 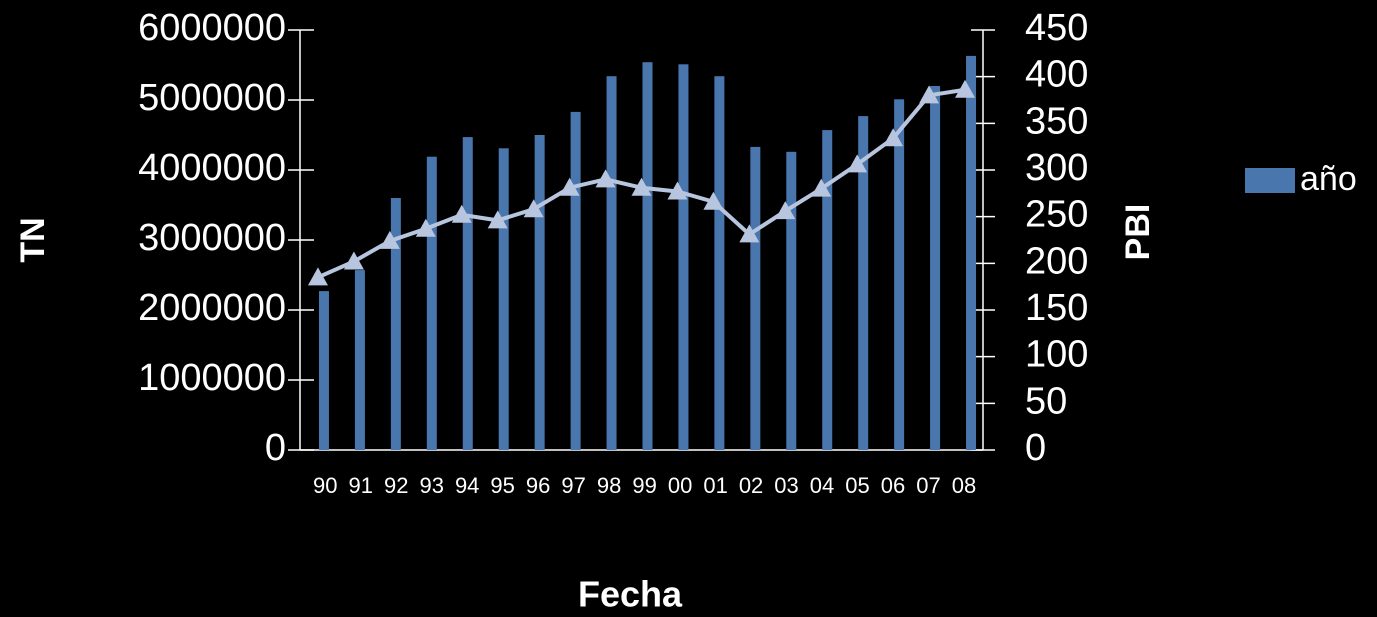 What do you see at coordinates (644, 485) in the screenshot?
I see `x-tick-label: 99` at bounding box center [644, 485].